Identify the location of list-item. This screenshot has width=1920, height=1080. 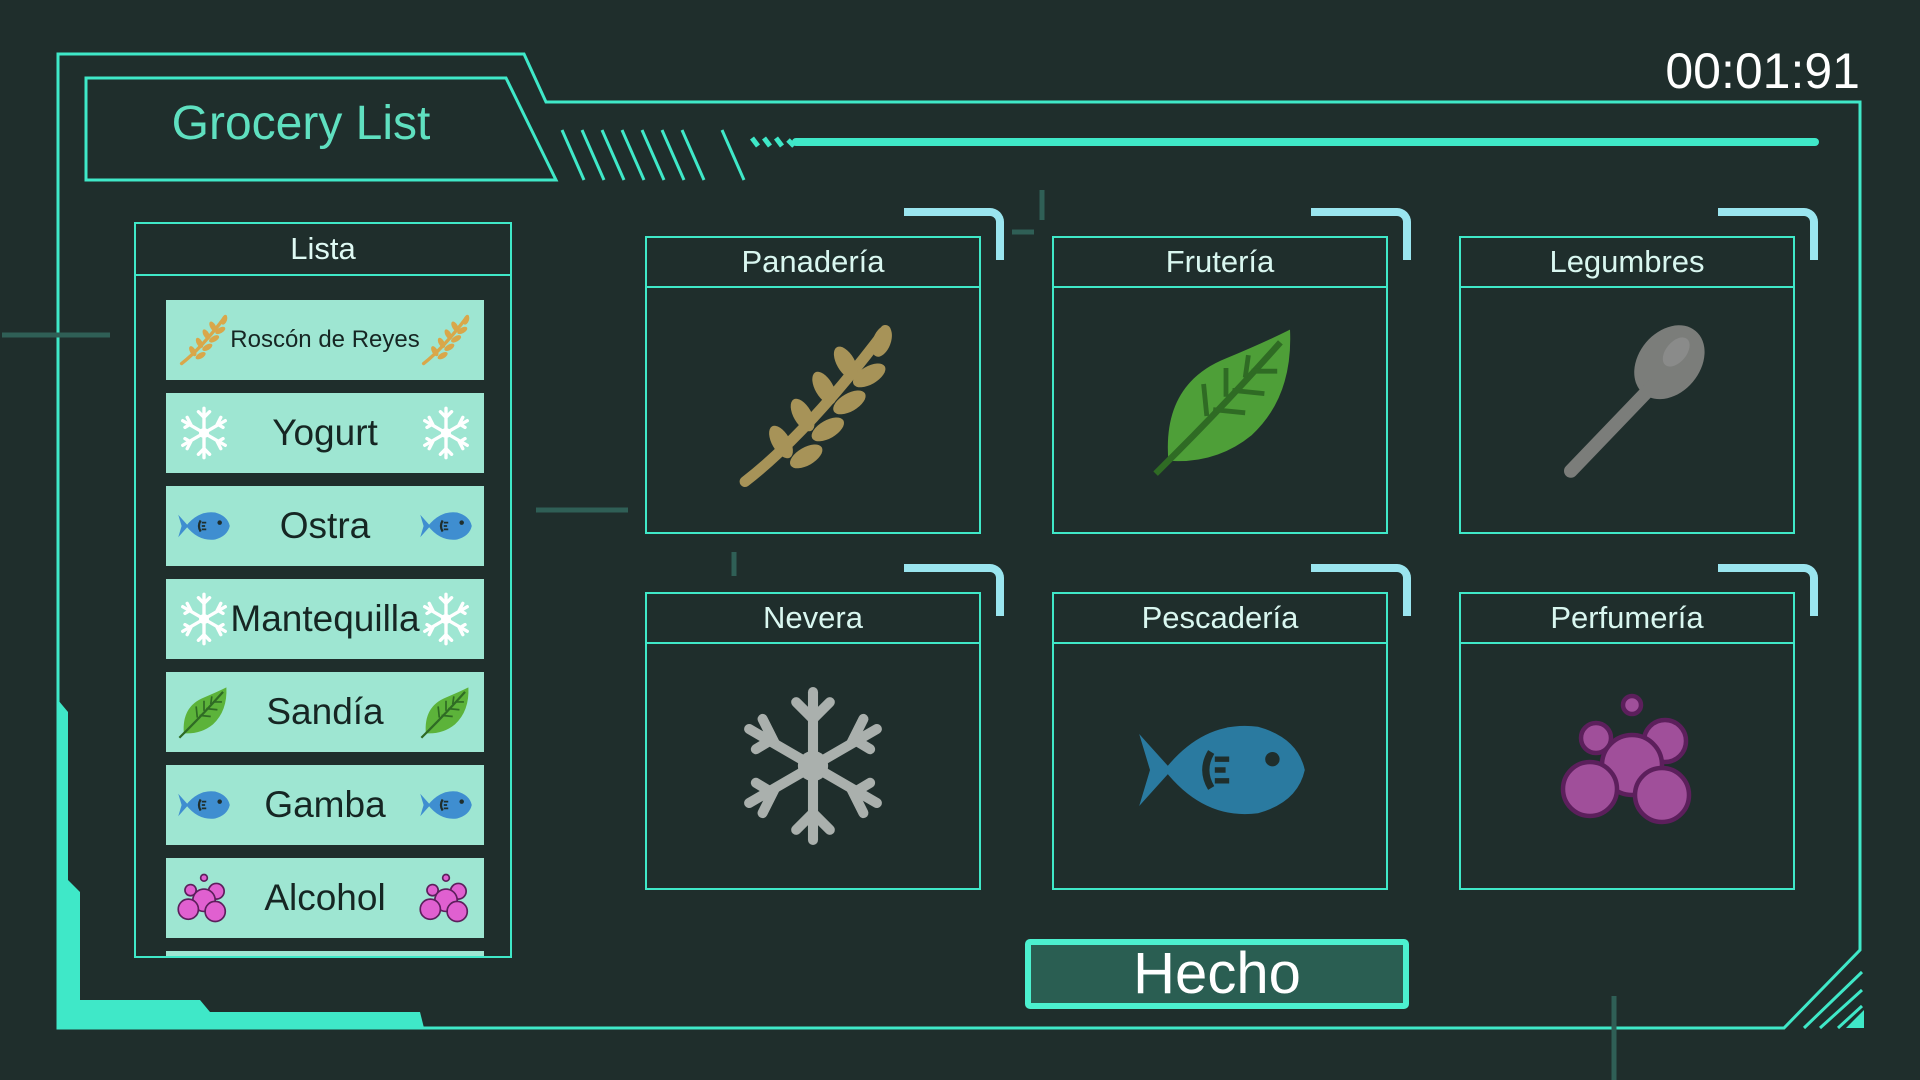
(325, 953).